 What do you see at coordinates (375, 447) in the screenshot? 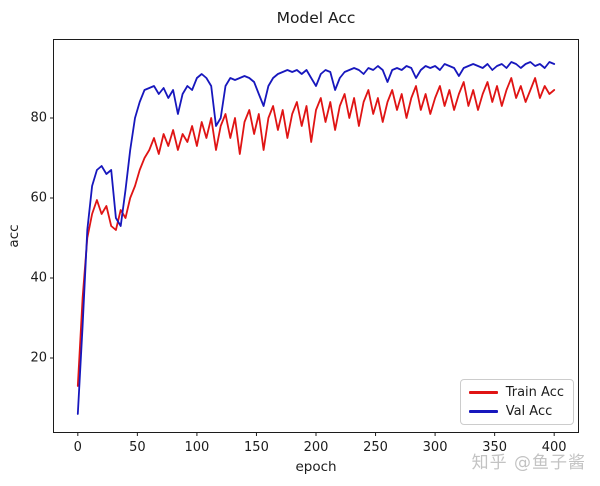
I see `x-tick-label: 250` at bounding box center [375, 447].